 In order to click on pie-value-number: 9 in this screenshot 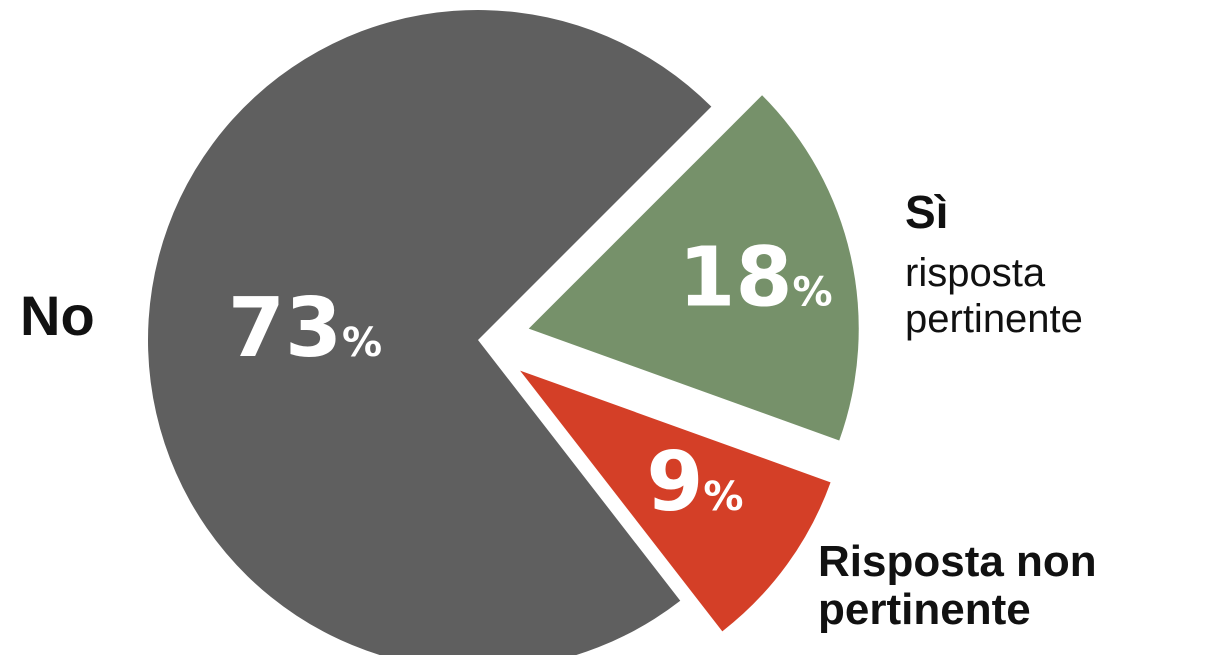, I will do `click(674, 482)`.